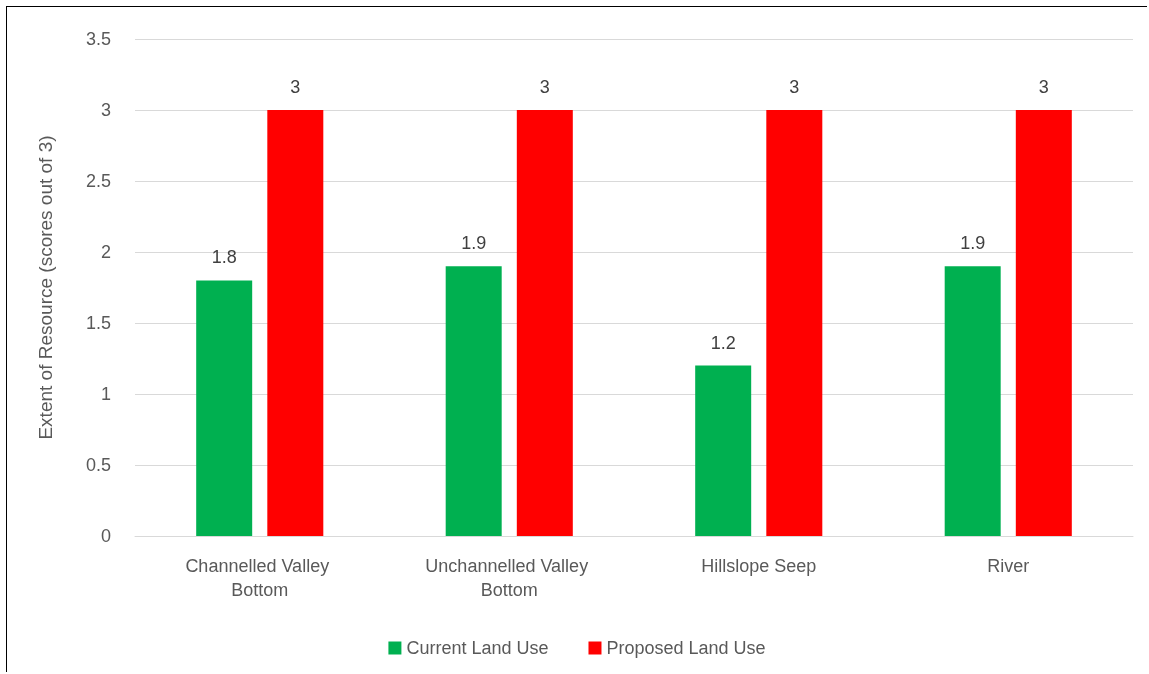  I want to click on legend-label: Current Land Use, so click(477, 648).